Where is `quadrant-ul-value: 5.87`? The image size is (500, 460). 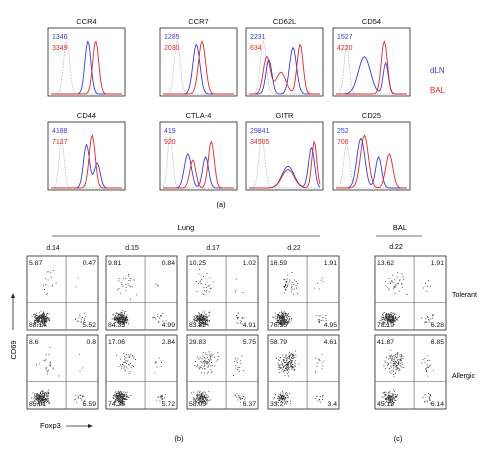 quadrant-ul-value: 5.87 is located at coordinates (35, 263).